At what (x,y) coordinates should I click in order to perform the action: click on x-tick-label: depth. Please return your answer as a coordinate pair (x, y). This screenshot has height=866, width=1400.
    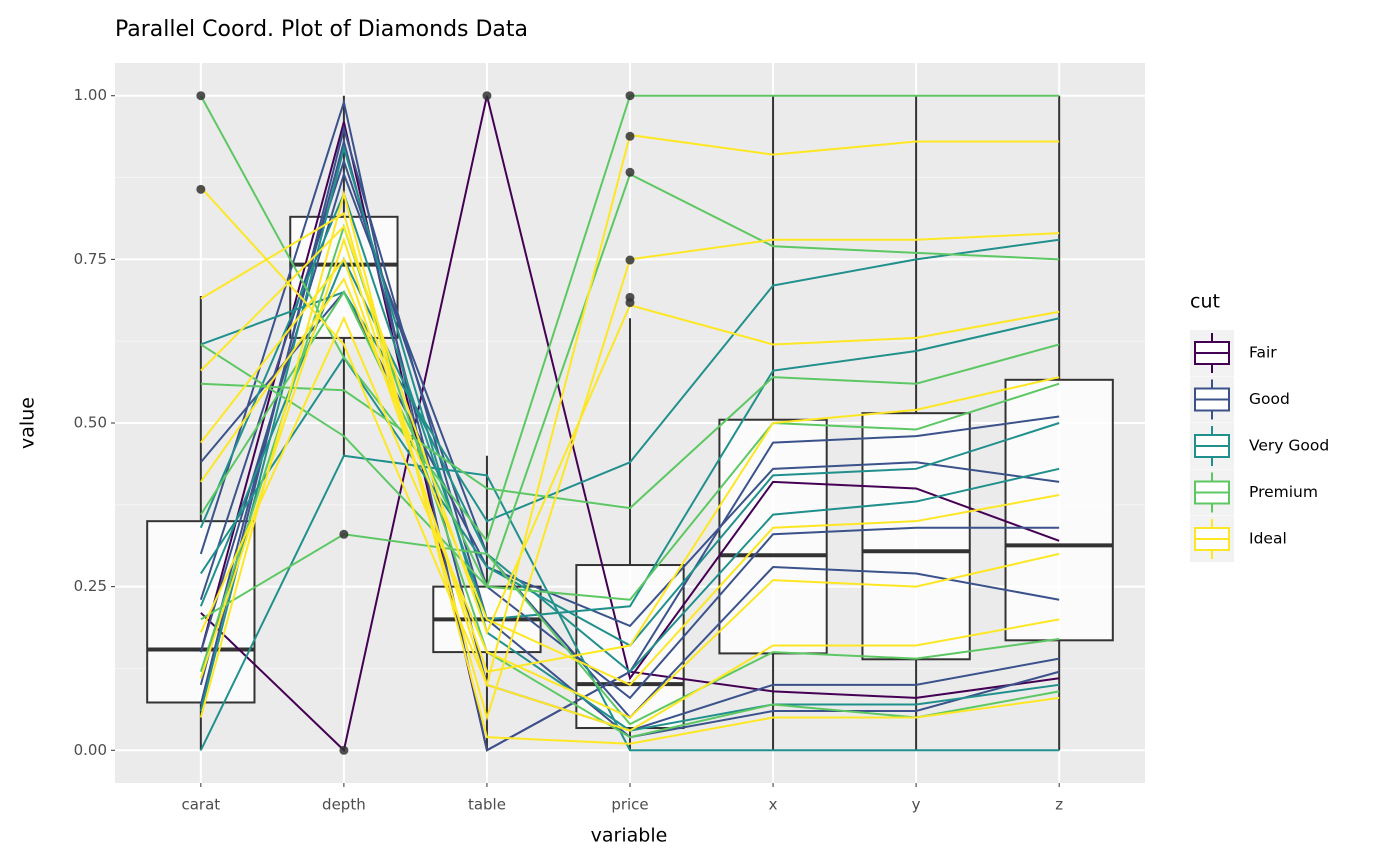
    Looking at the image, I should click on (344, 805).